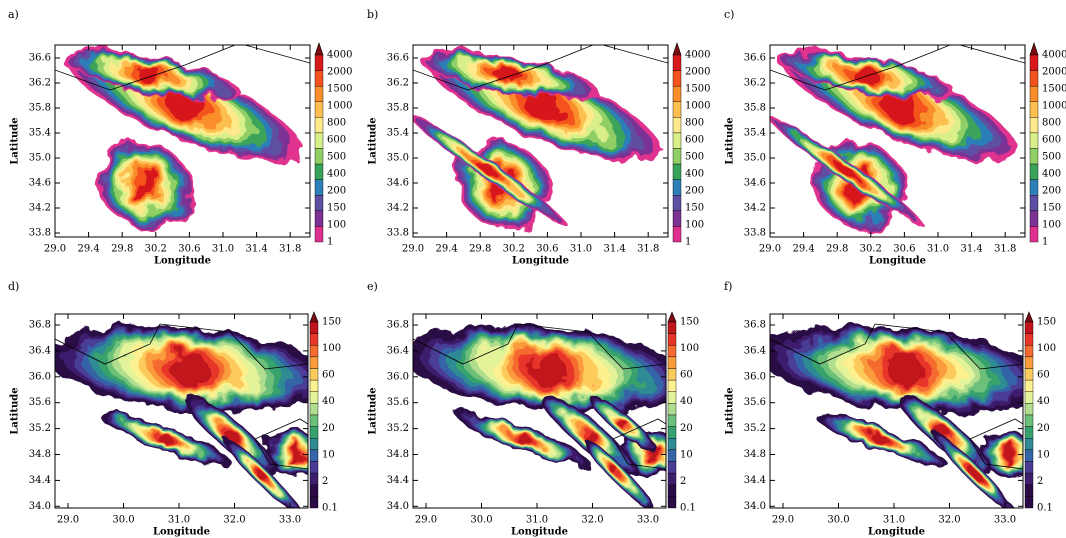 The image size is (1066, 538). Describe the element at coordinates (729, 14) in the screenshot. I see `panel-label: c)` at that location.